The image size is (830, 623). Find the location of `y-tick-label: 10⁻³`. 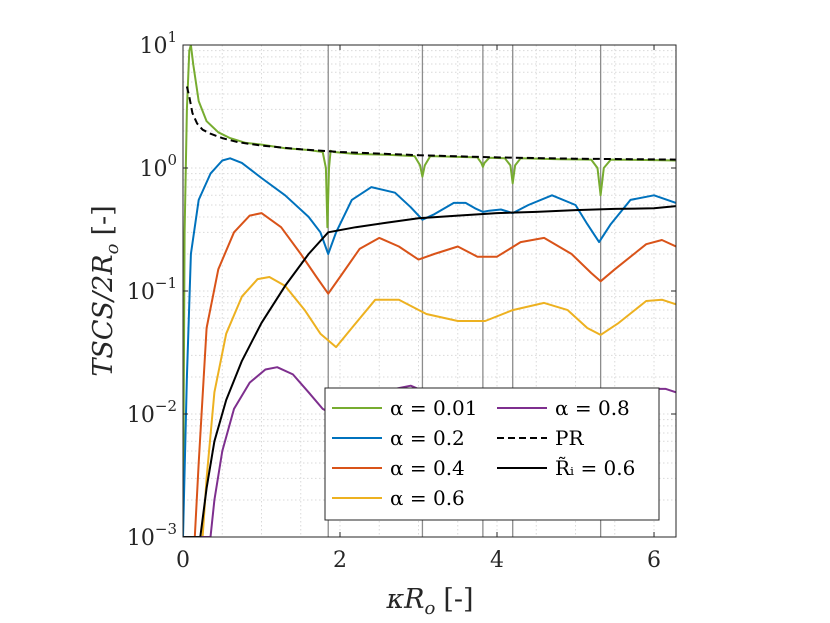

y-tick-label: 10⁻³ is located at coordinates (152, 535).